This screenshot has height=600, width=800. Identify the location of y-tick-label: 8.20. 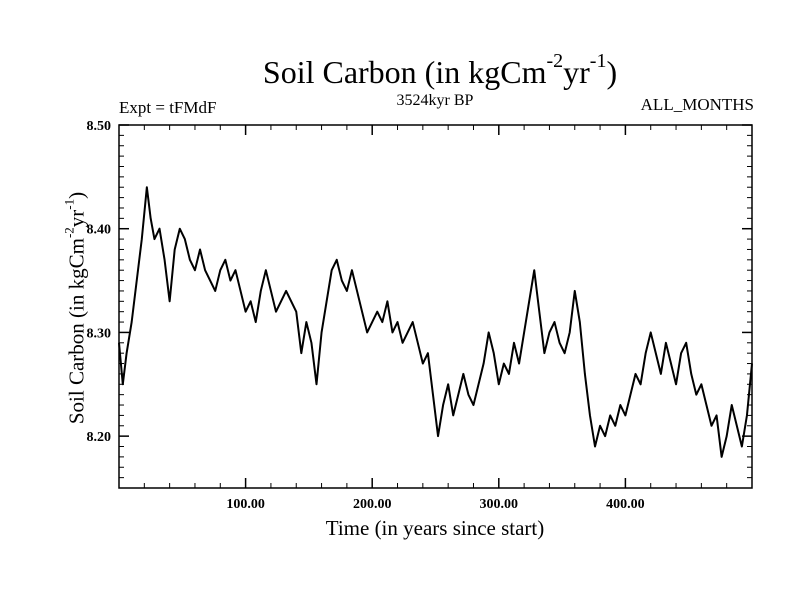
(99, 437).